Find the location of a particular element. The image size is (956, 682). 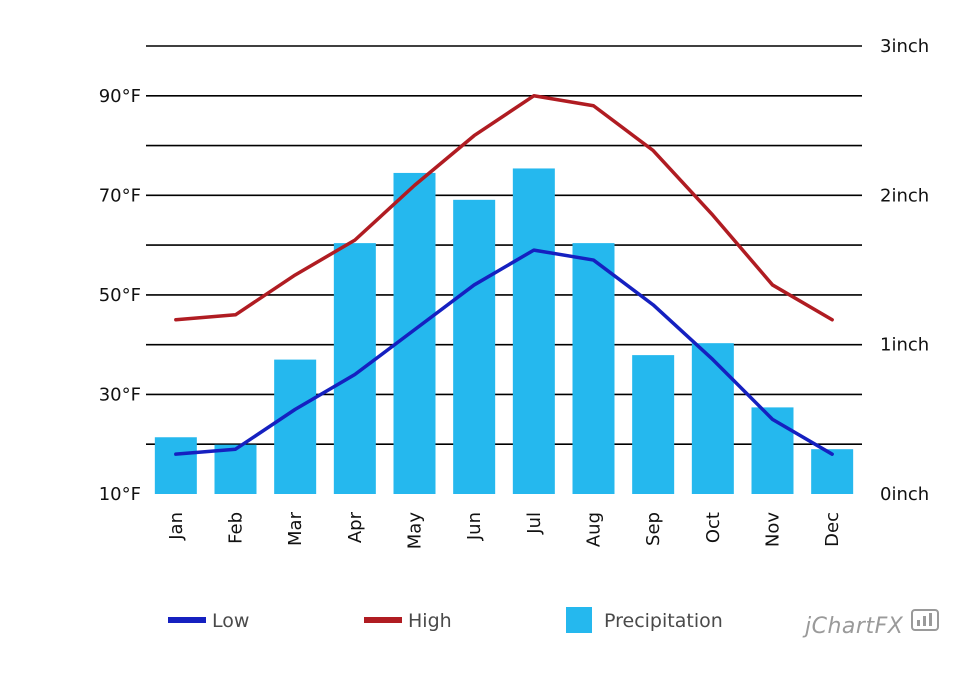

x-tick-label: Dec is located at coordinates (832, 529).